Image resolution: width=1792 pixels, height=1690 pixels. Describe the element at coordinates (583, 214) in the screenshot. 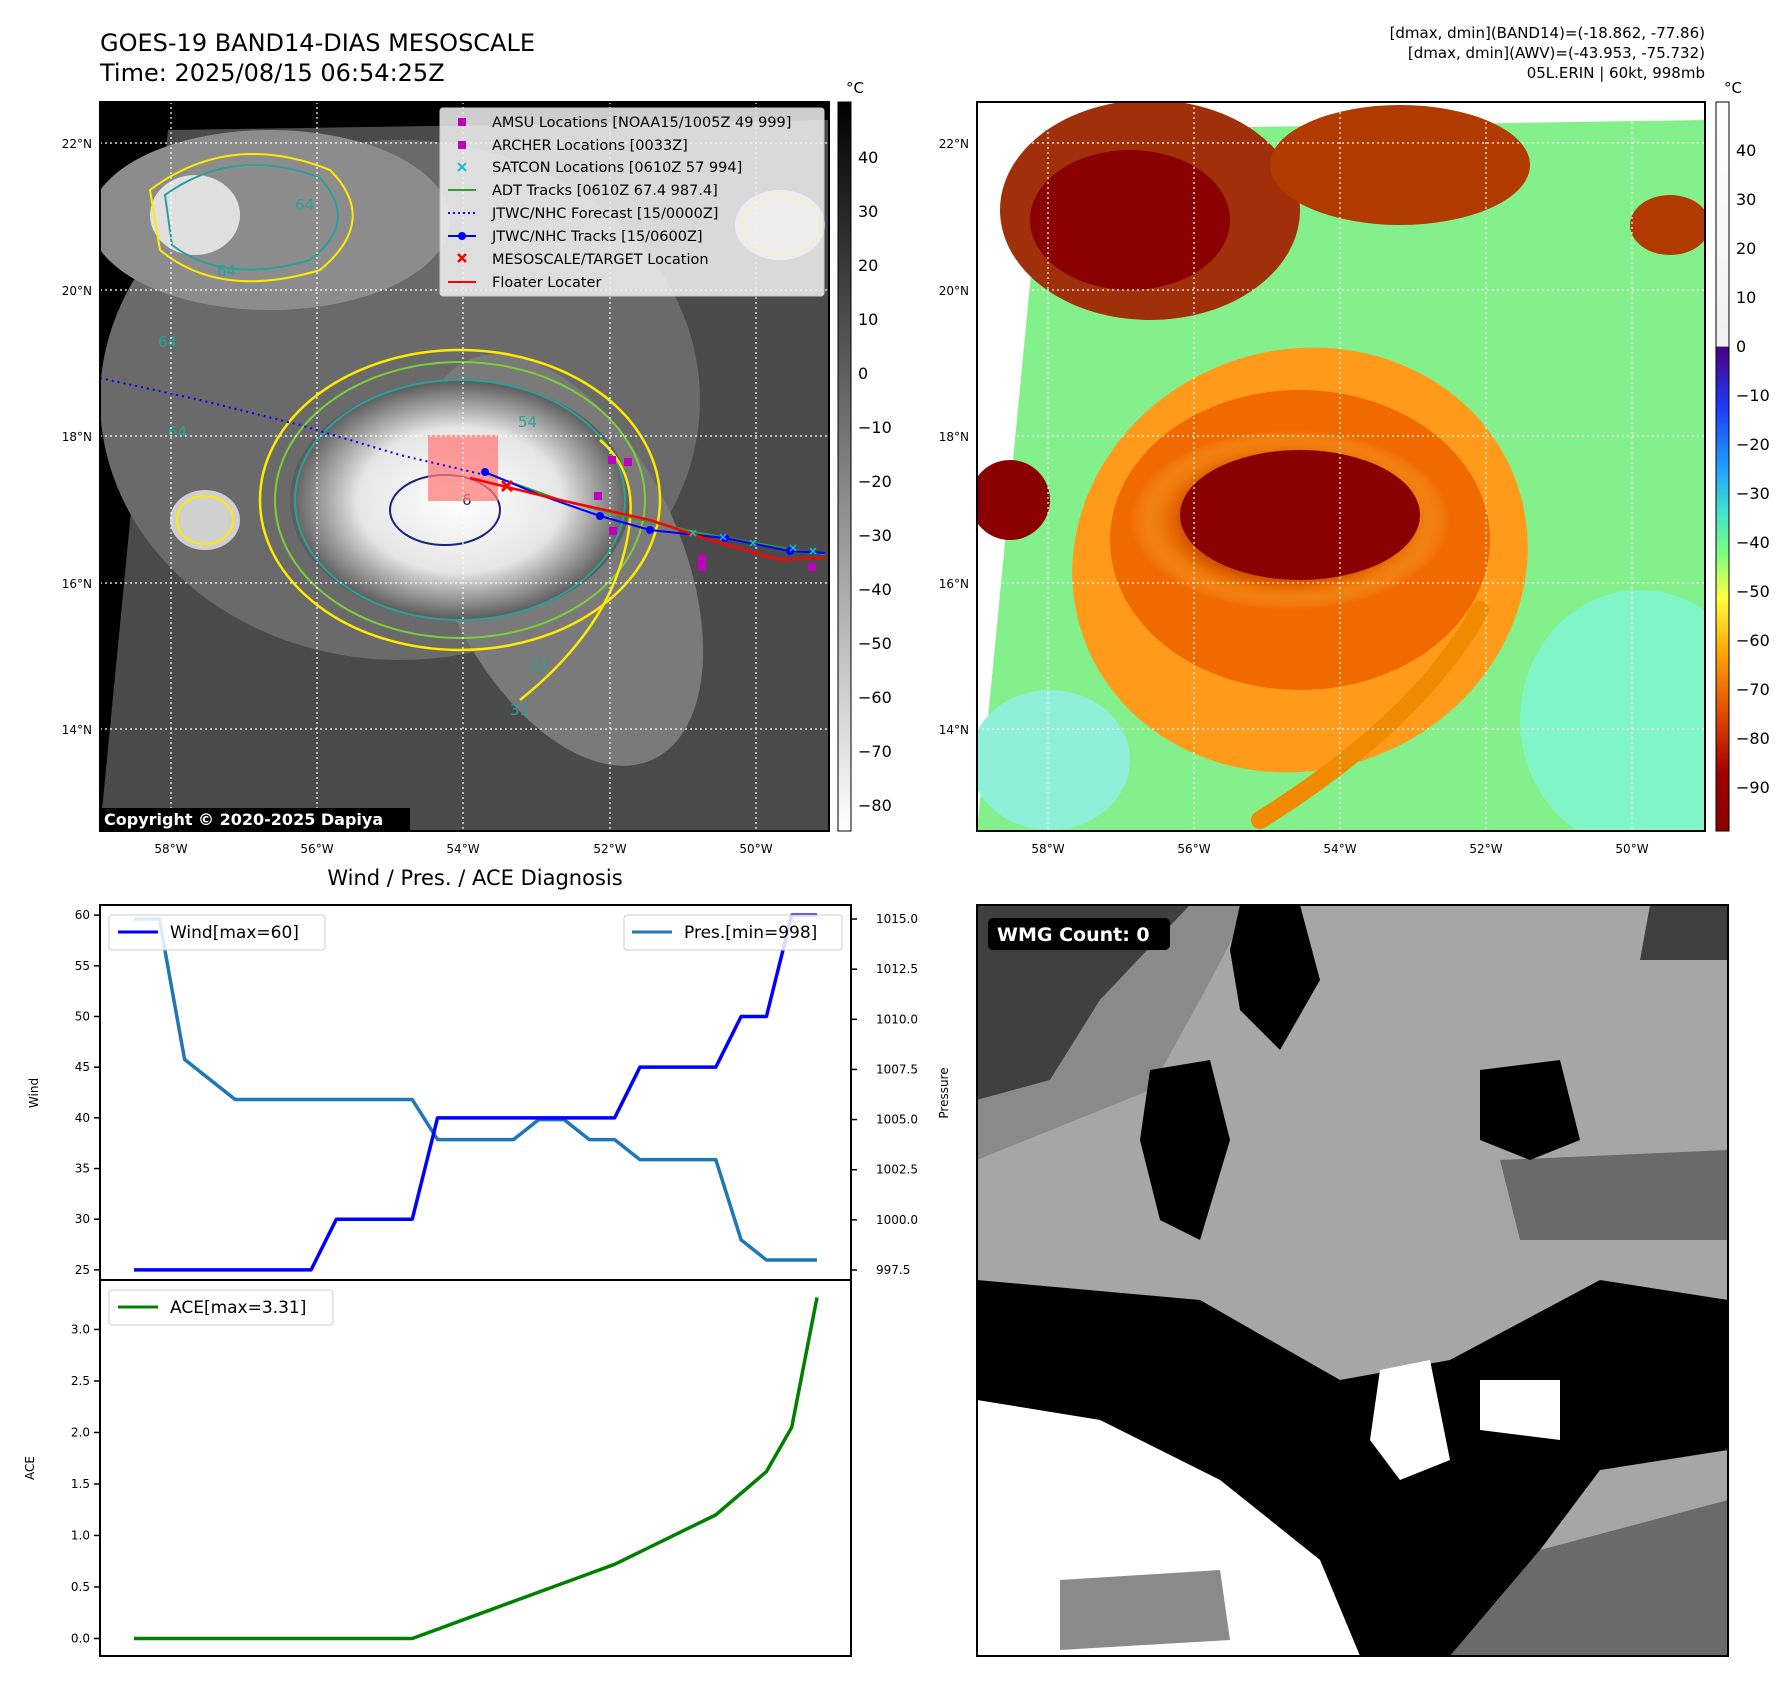

I see `legend-item-forecast: JTWC/NHC Forecast [15/0000Z]` at that location.